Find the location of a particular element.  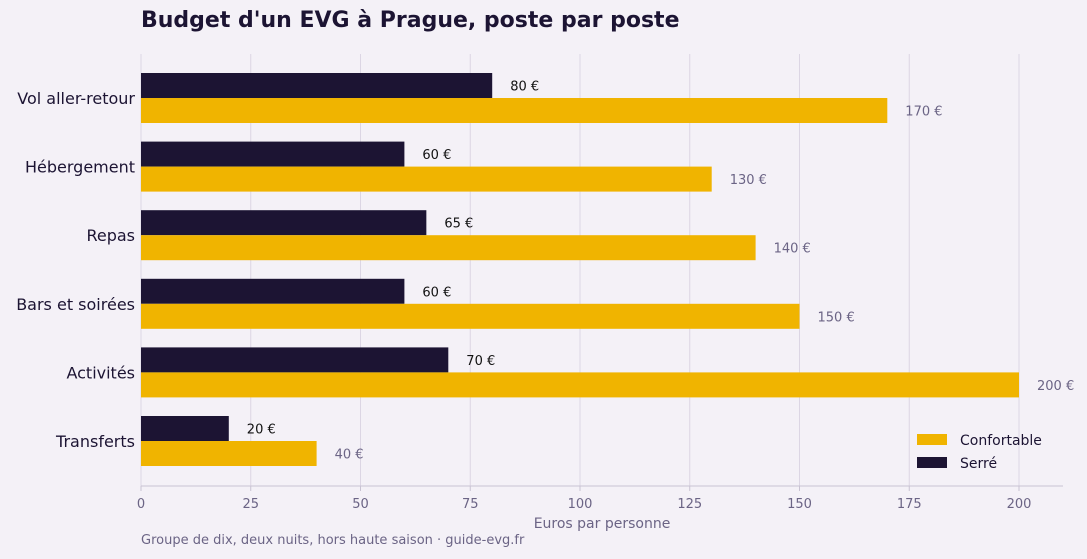

x-tick-label: 100 is located at coordinates (580, 504).